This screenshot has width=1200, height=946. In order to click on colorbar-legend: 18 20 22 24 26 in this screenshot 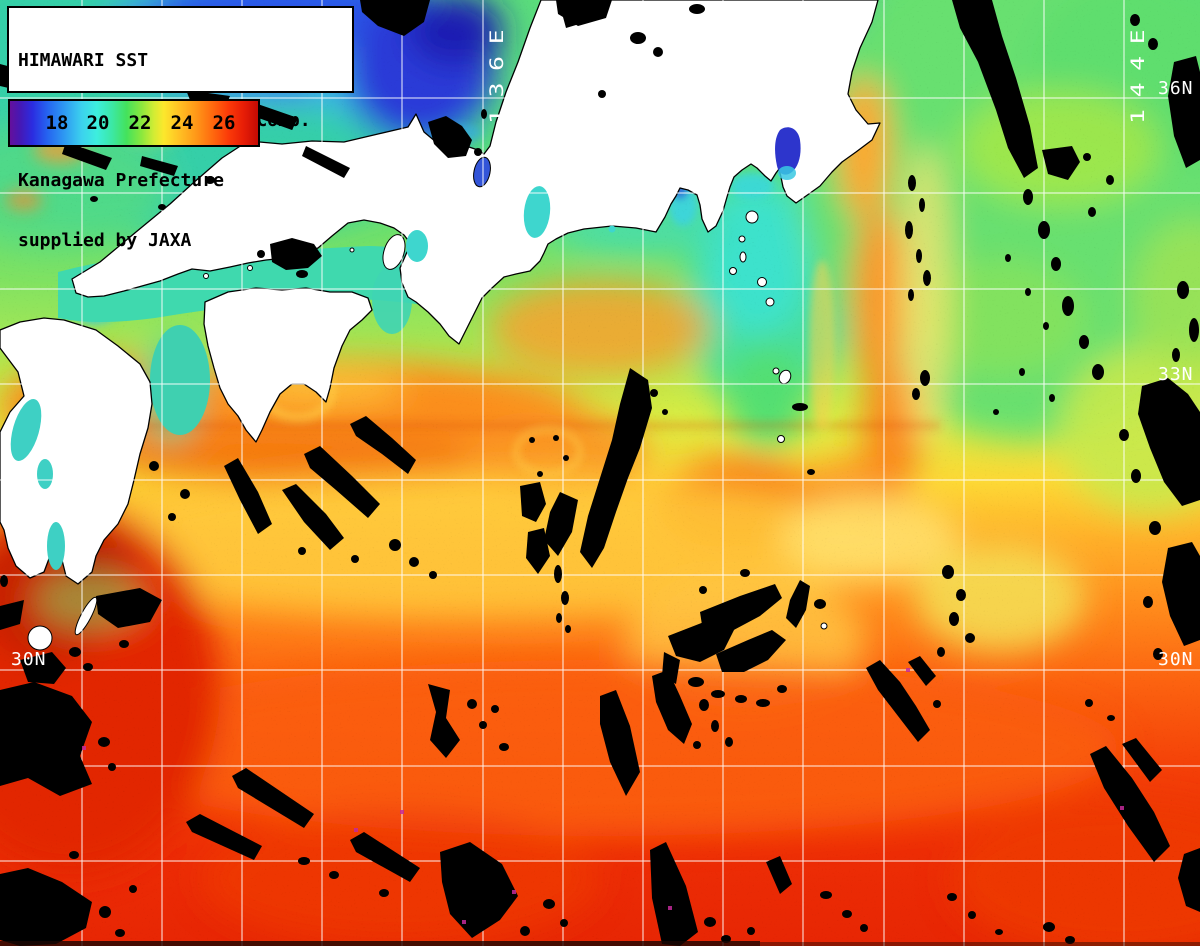, I will do `click(134, 123)`.